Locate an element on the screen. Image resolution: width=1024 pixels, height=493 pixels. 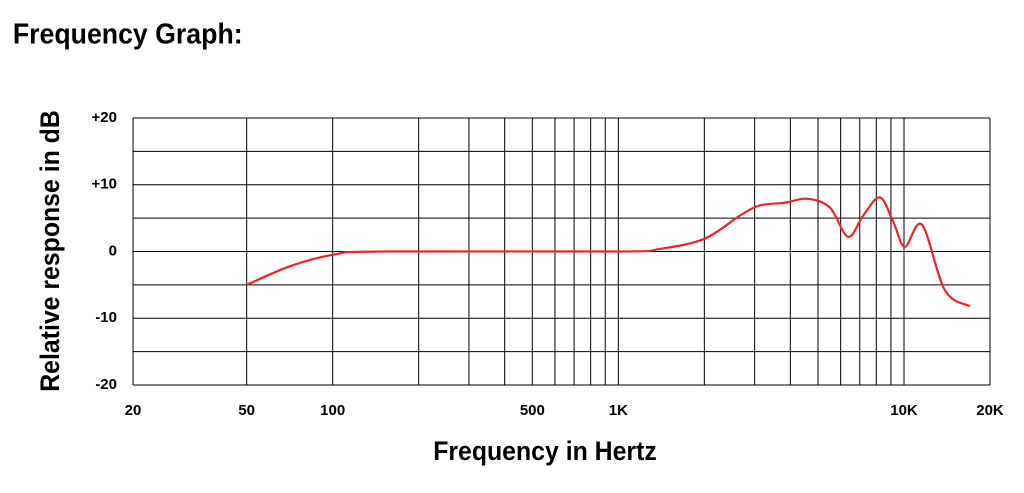
x-tick-label: 10K is located at coordinates (904, 410).